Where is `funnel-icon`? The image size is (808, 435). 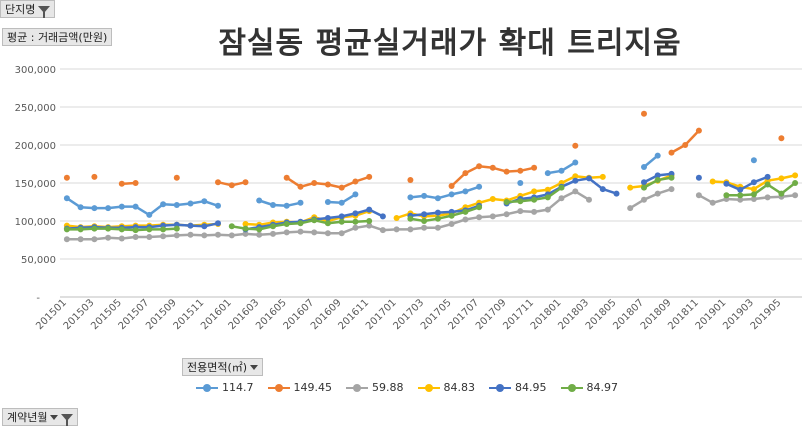
funnel-icon is located at coordinates (44, 11).